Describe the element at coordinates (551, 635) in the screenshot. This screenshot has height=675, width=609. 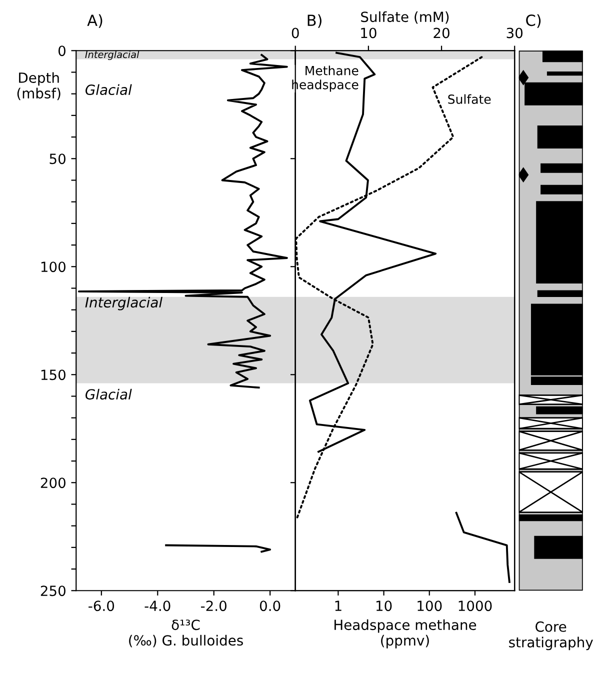
I see `text: Core stratigraphy` at that location.